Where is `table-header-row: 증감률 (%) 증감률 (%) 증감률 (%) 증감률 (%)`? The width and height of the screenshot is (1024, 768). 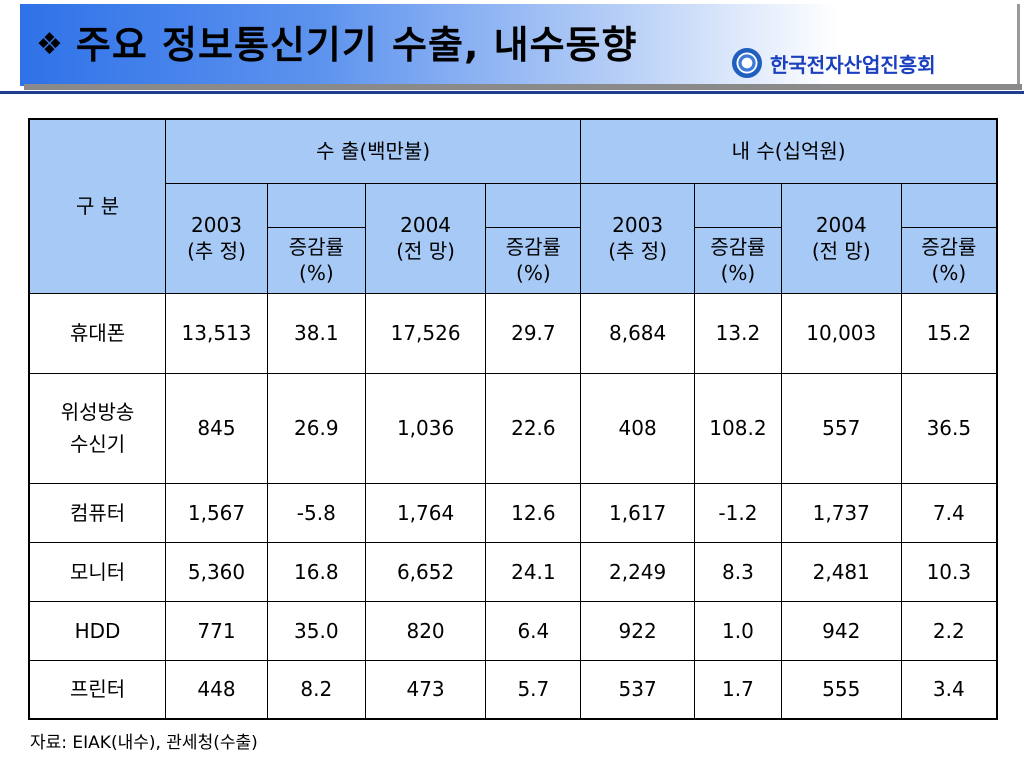
table-header-row: 증감률 (%) 증감률 (%) 증감률 (%) 증감률 (%) is located at coordinates (513, 260).